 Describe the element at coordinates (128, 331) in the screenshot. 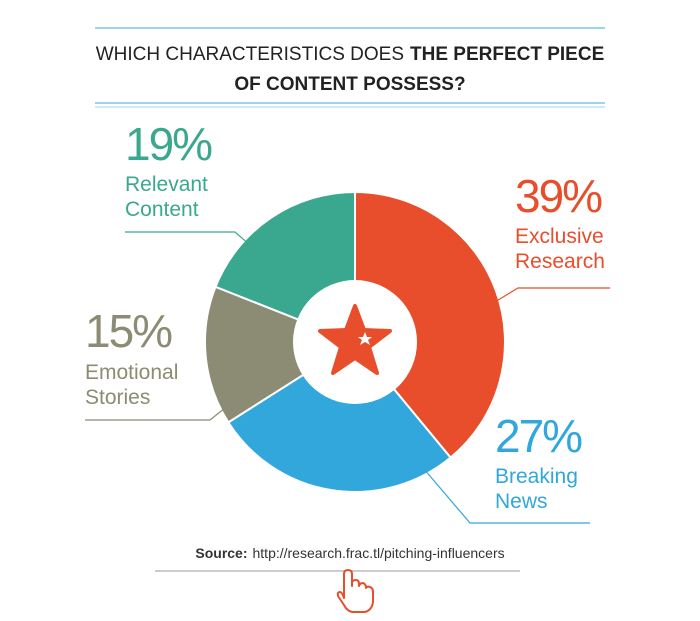

I see `value-label: 15%` at that location.